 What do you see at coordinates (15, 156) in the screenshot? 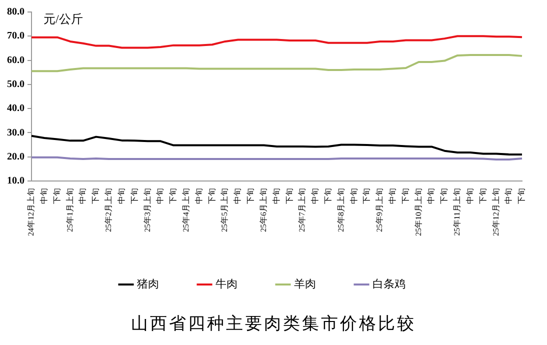
I see `y-tick-label: 20.0` at bounding box center [15, 156].